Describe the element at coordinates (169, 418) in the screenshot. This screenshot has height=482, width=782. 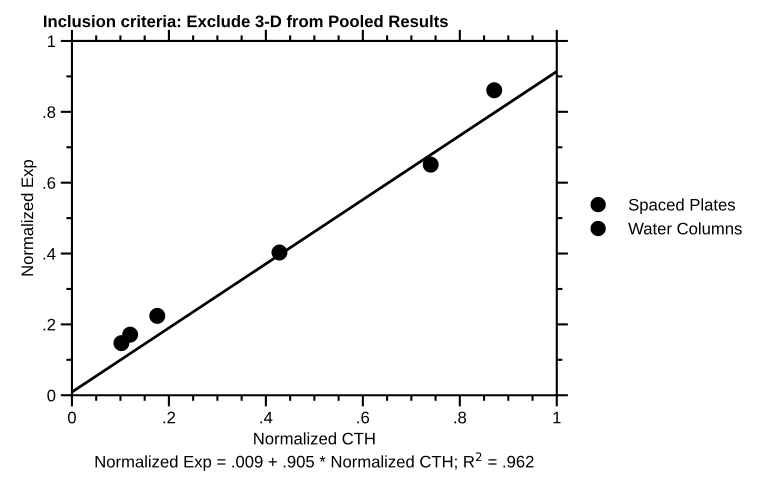
I see `x-tick-label: .2` at that location.